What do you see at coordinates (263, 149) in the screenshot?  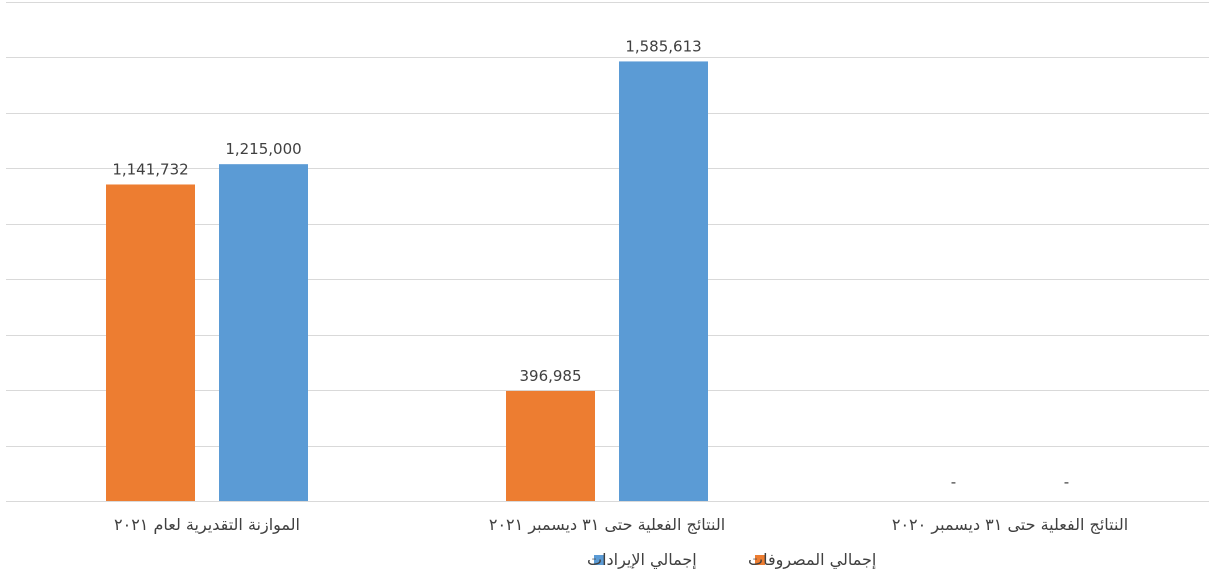 I see `data-label-s1-c0: 1,215,000` at bounding box center [263, 149].